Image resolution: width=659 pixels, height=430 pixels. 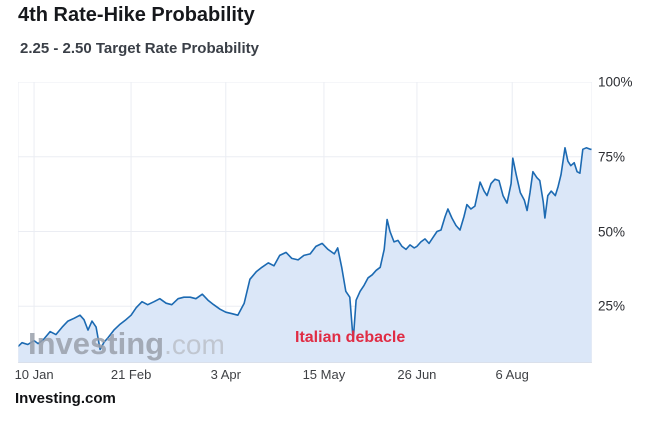 What do you see at coordinates (139, 48) in the screenshot?
I see `chart-subtitle: 2.25 - 2.50 Target Rate Probability` at bounding box center [139, 48].